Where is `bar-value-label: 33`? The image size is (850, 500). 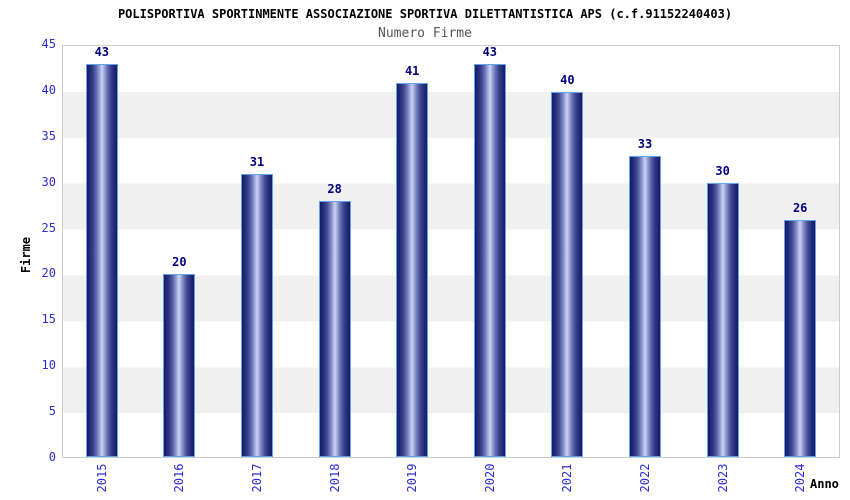
bar-value-label: 33 is located at coordinates (645, 143).